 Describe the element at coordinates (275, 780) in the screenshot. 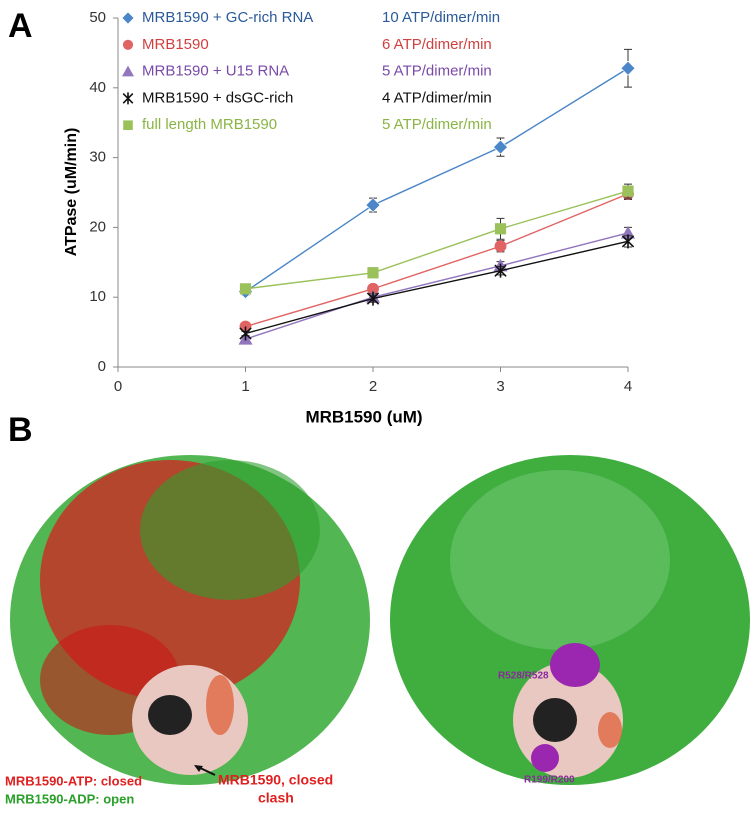

I see `structure-label: MRB1590, closed` at that location.